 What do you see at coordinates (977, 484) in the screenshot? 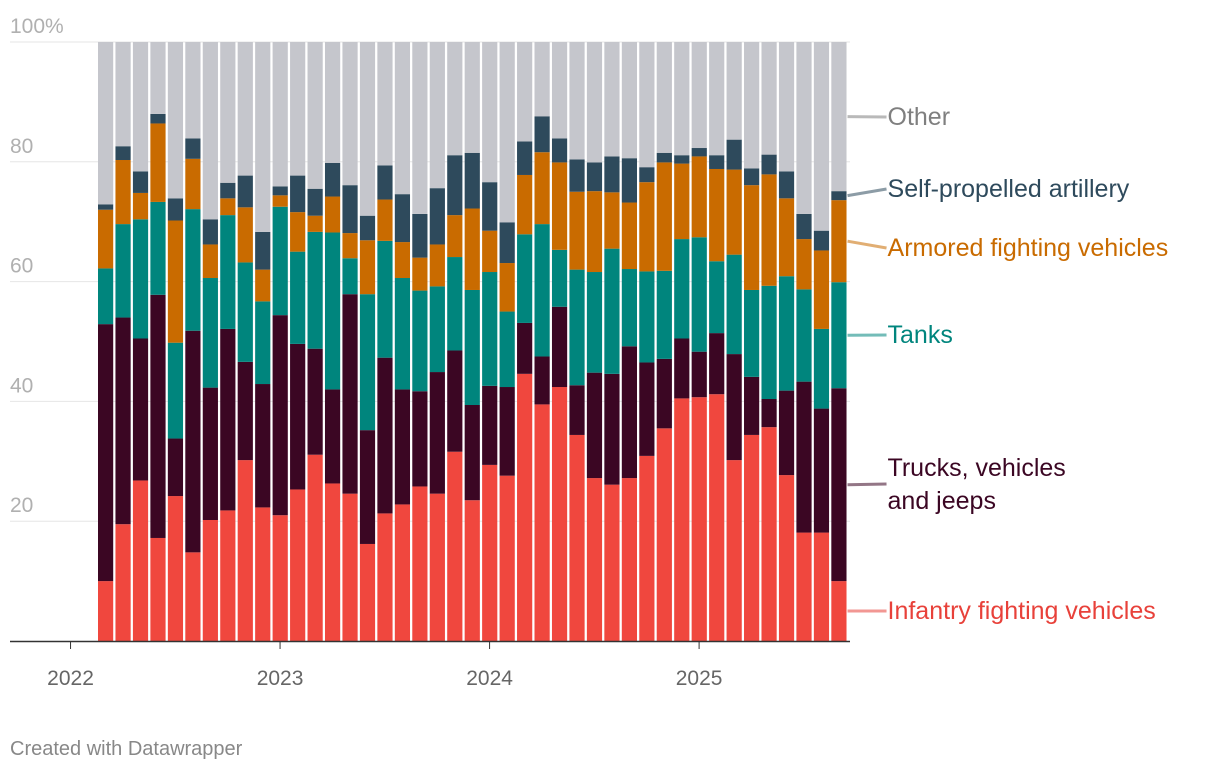
I see `series-label: Trucks, vehicles and jeeps` at bounding box center [977, 484].